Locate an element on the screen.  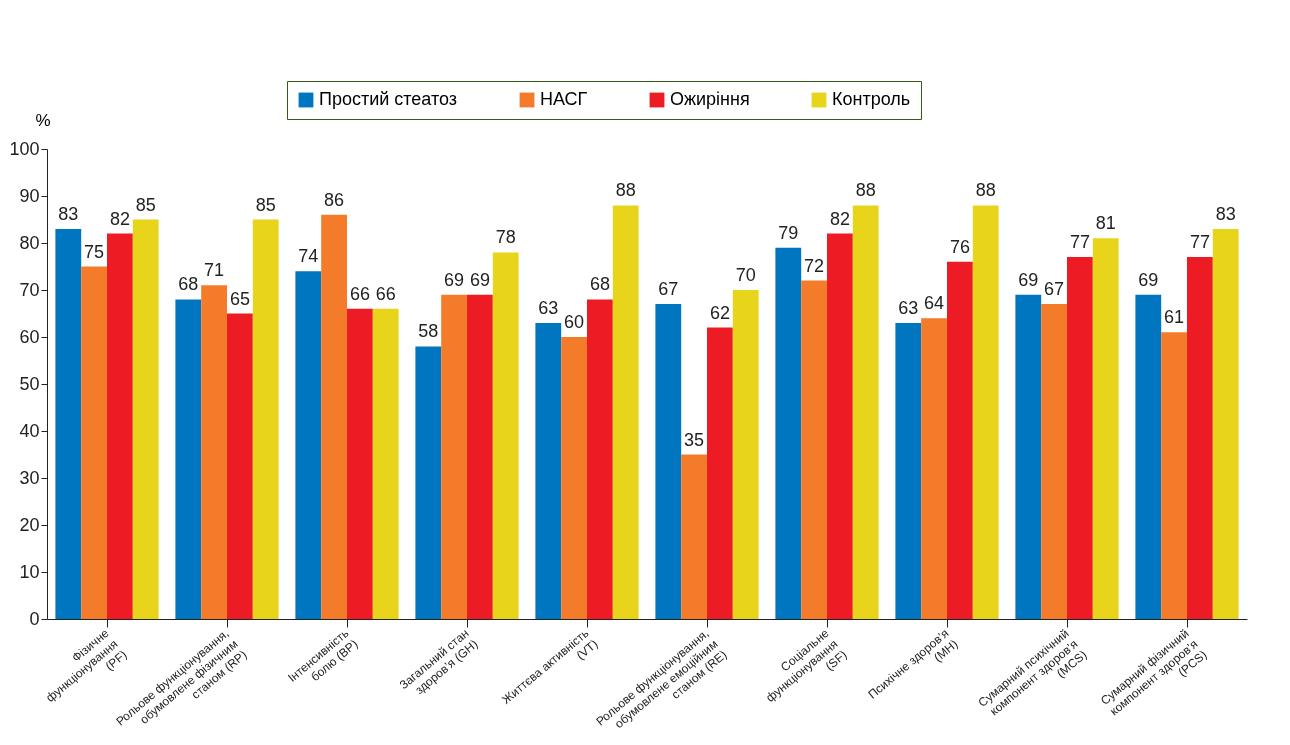
y-tick-label: 10 is located at coordinates (29, 571).